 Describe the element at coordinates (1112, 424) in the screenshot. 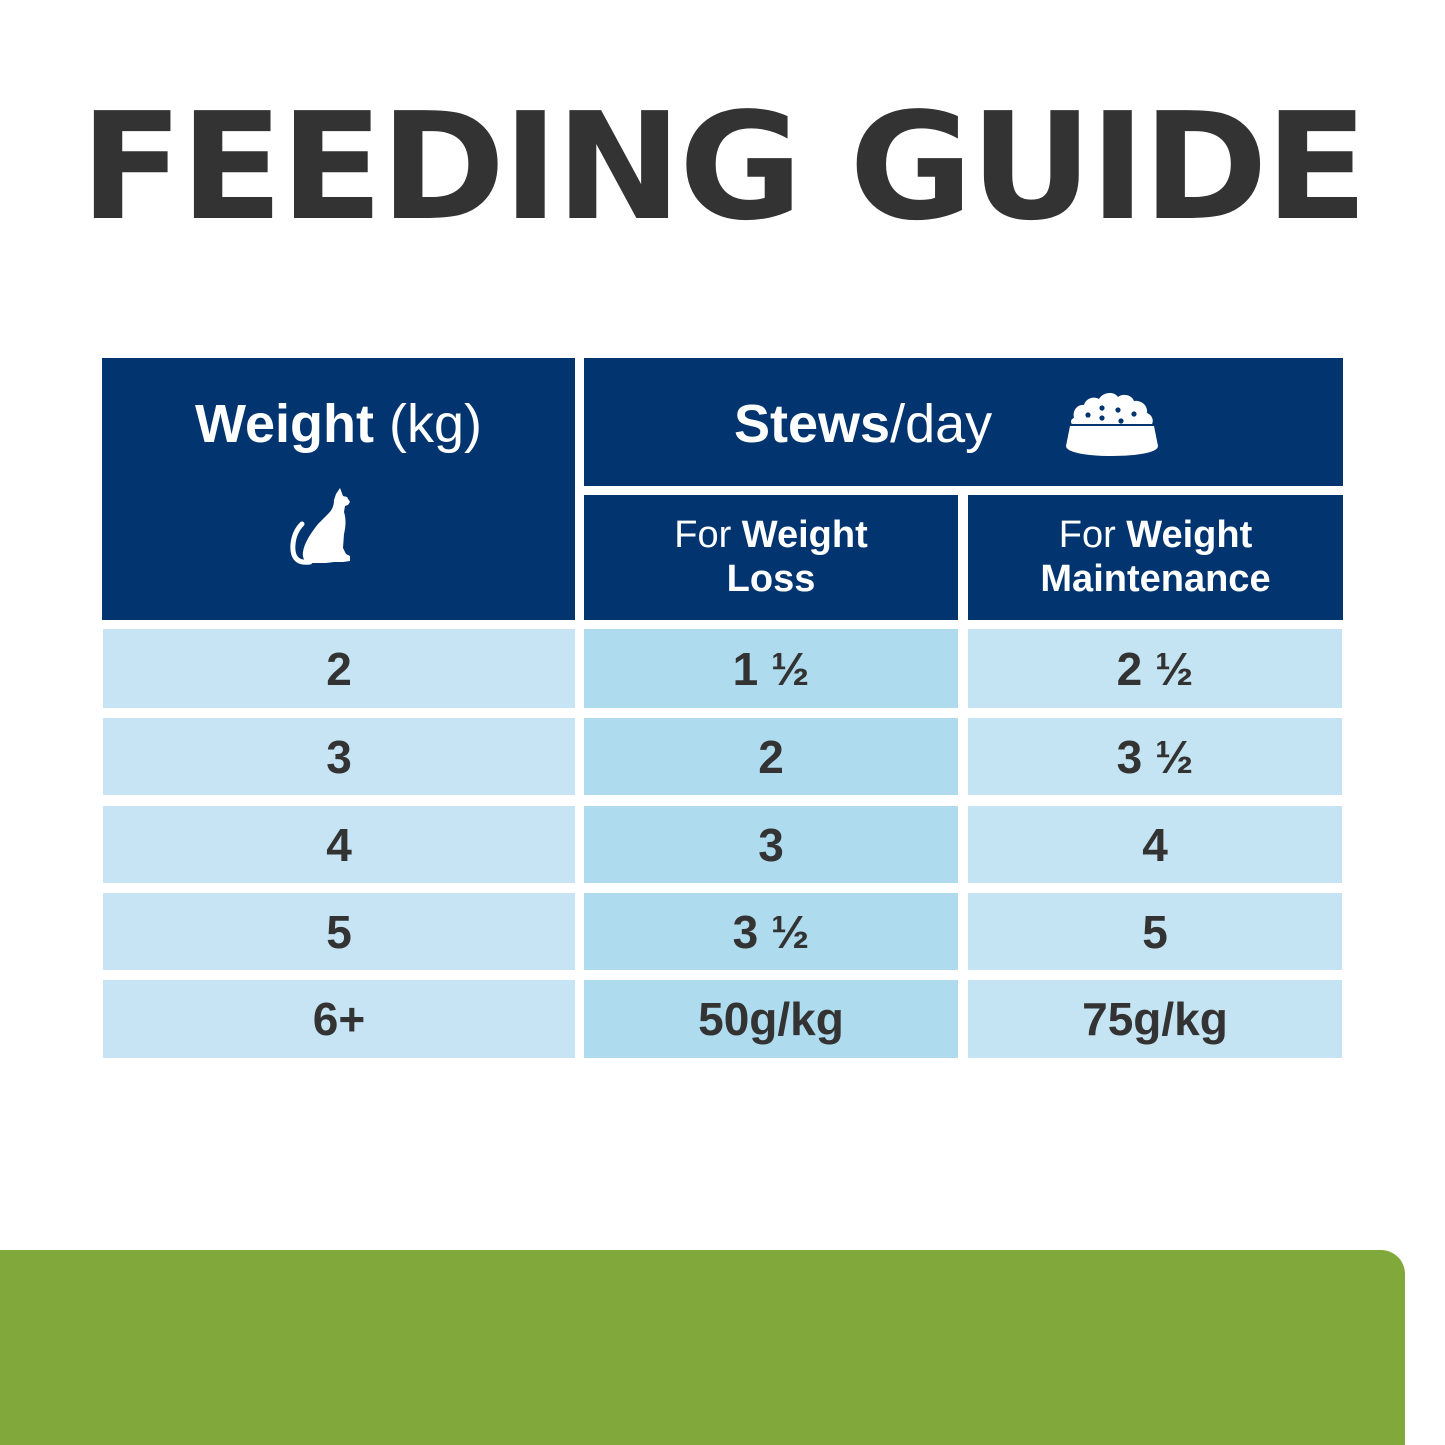

I see `food-bowl-icon` at that location.